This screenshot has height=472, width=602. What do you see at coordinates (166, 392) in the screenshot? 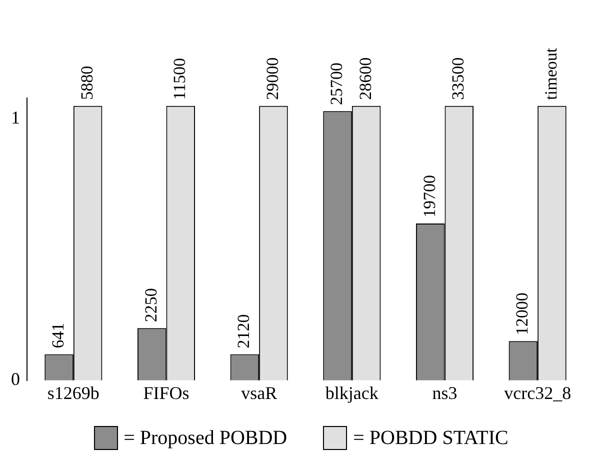
I see `x-tick-label: FIFOs` at bounding box center [166, 392].